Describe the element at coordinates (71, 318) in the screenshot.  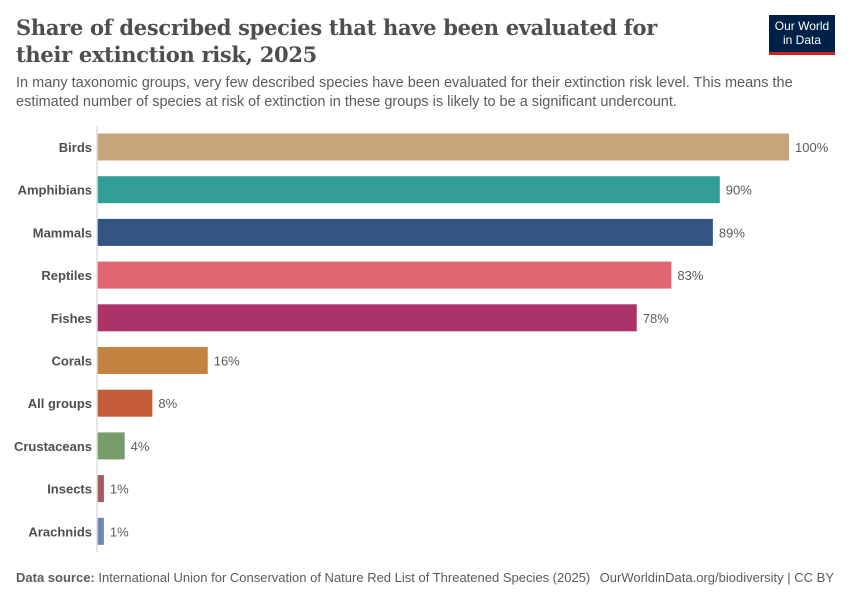
I see `category-label: Fishes` at that location.